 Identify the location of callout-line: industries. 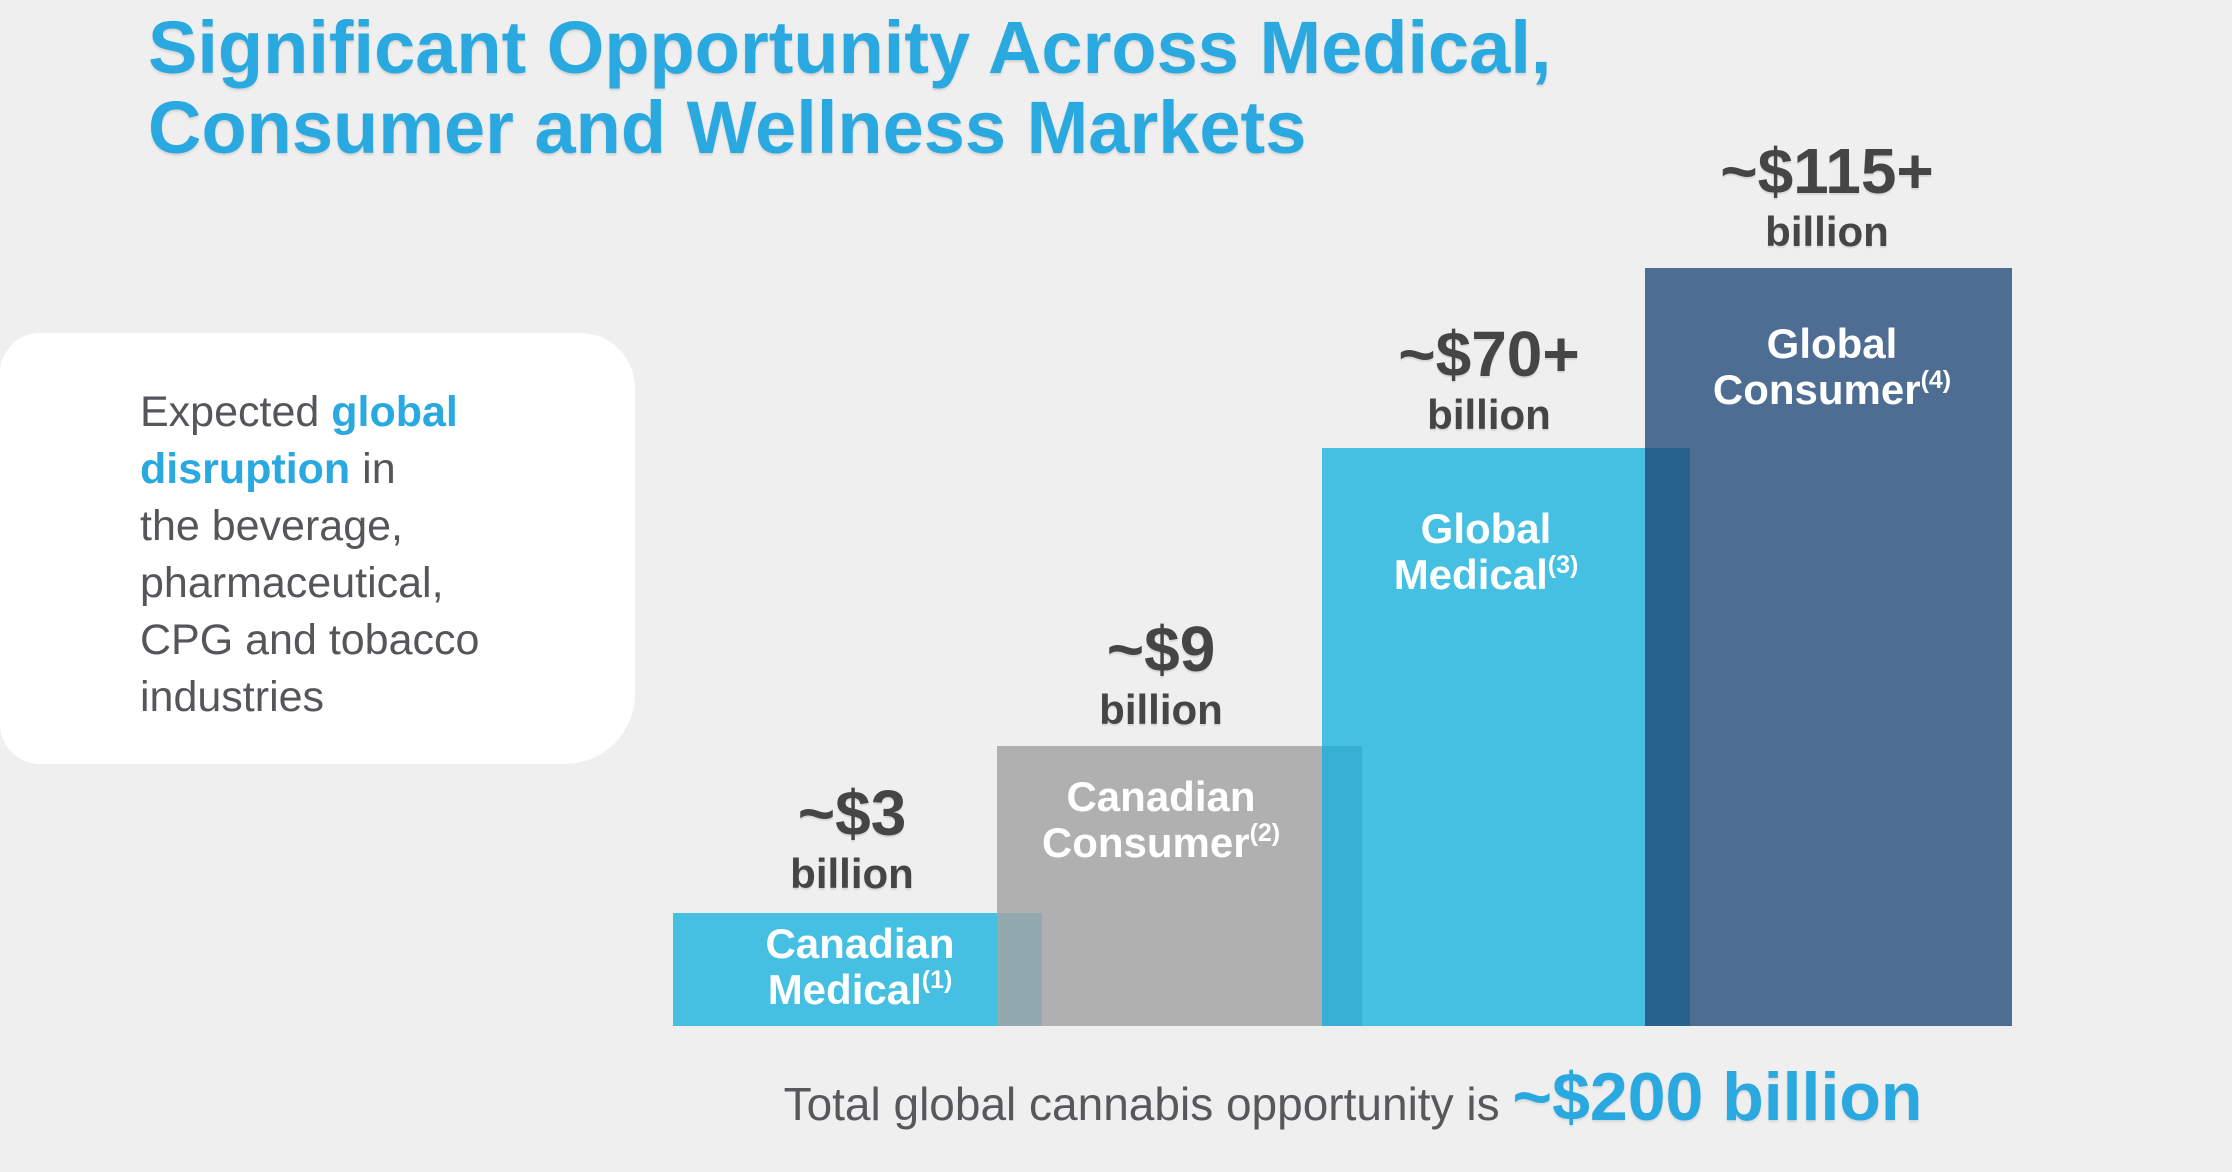
(232, 697).